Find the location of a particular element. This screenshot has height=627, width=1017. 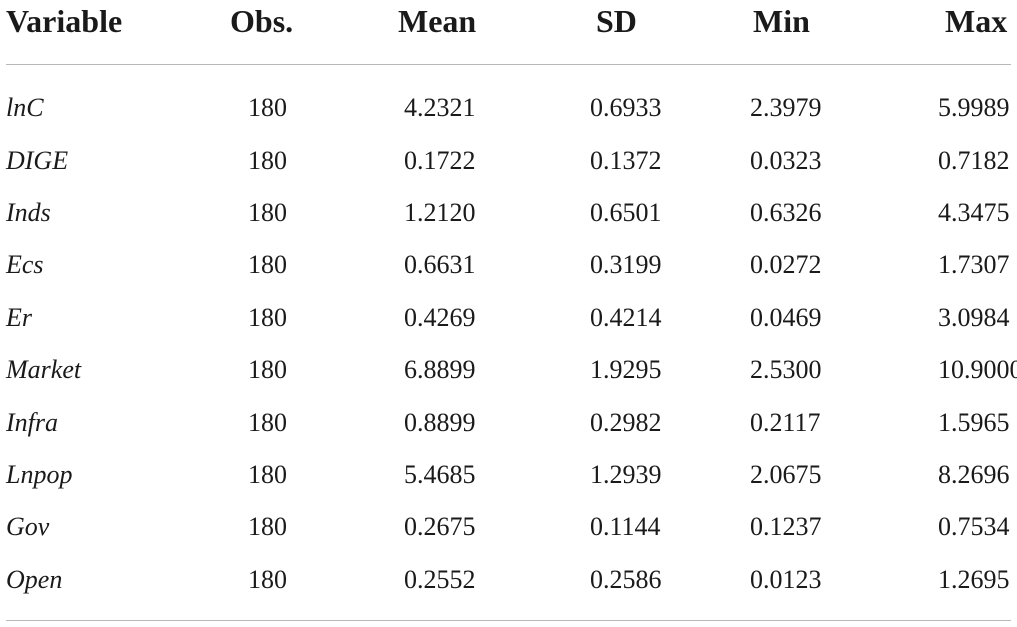

cell-min: 2.3979 is located at coordinates (786, 108).